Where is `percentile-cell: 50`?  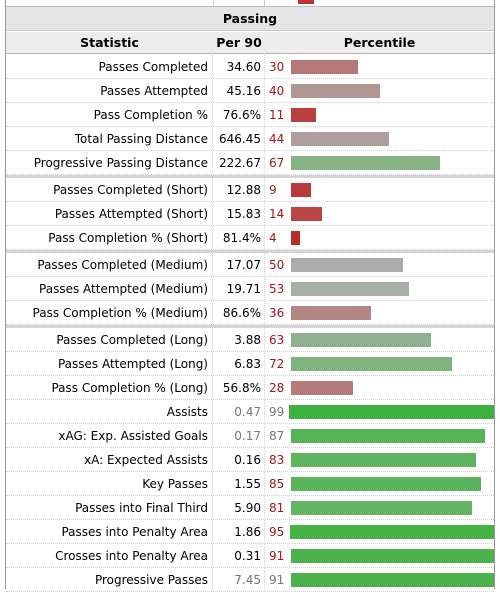 percentile-cell: 50 is located at coordinates (379, 264).